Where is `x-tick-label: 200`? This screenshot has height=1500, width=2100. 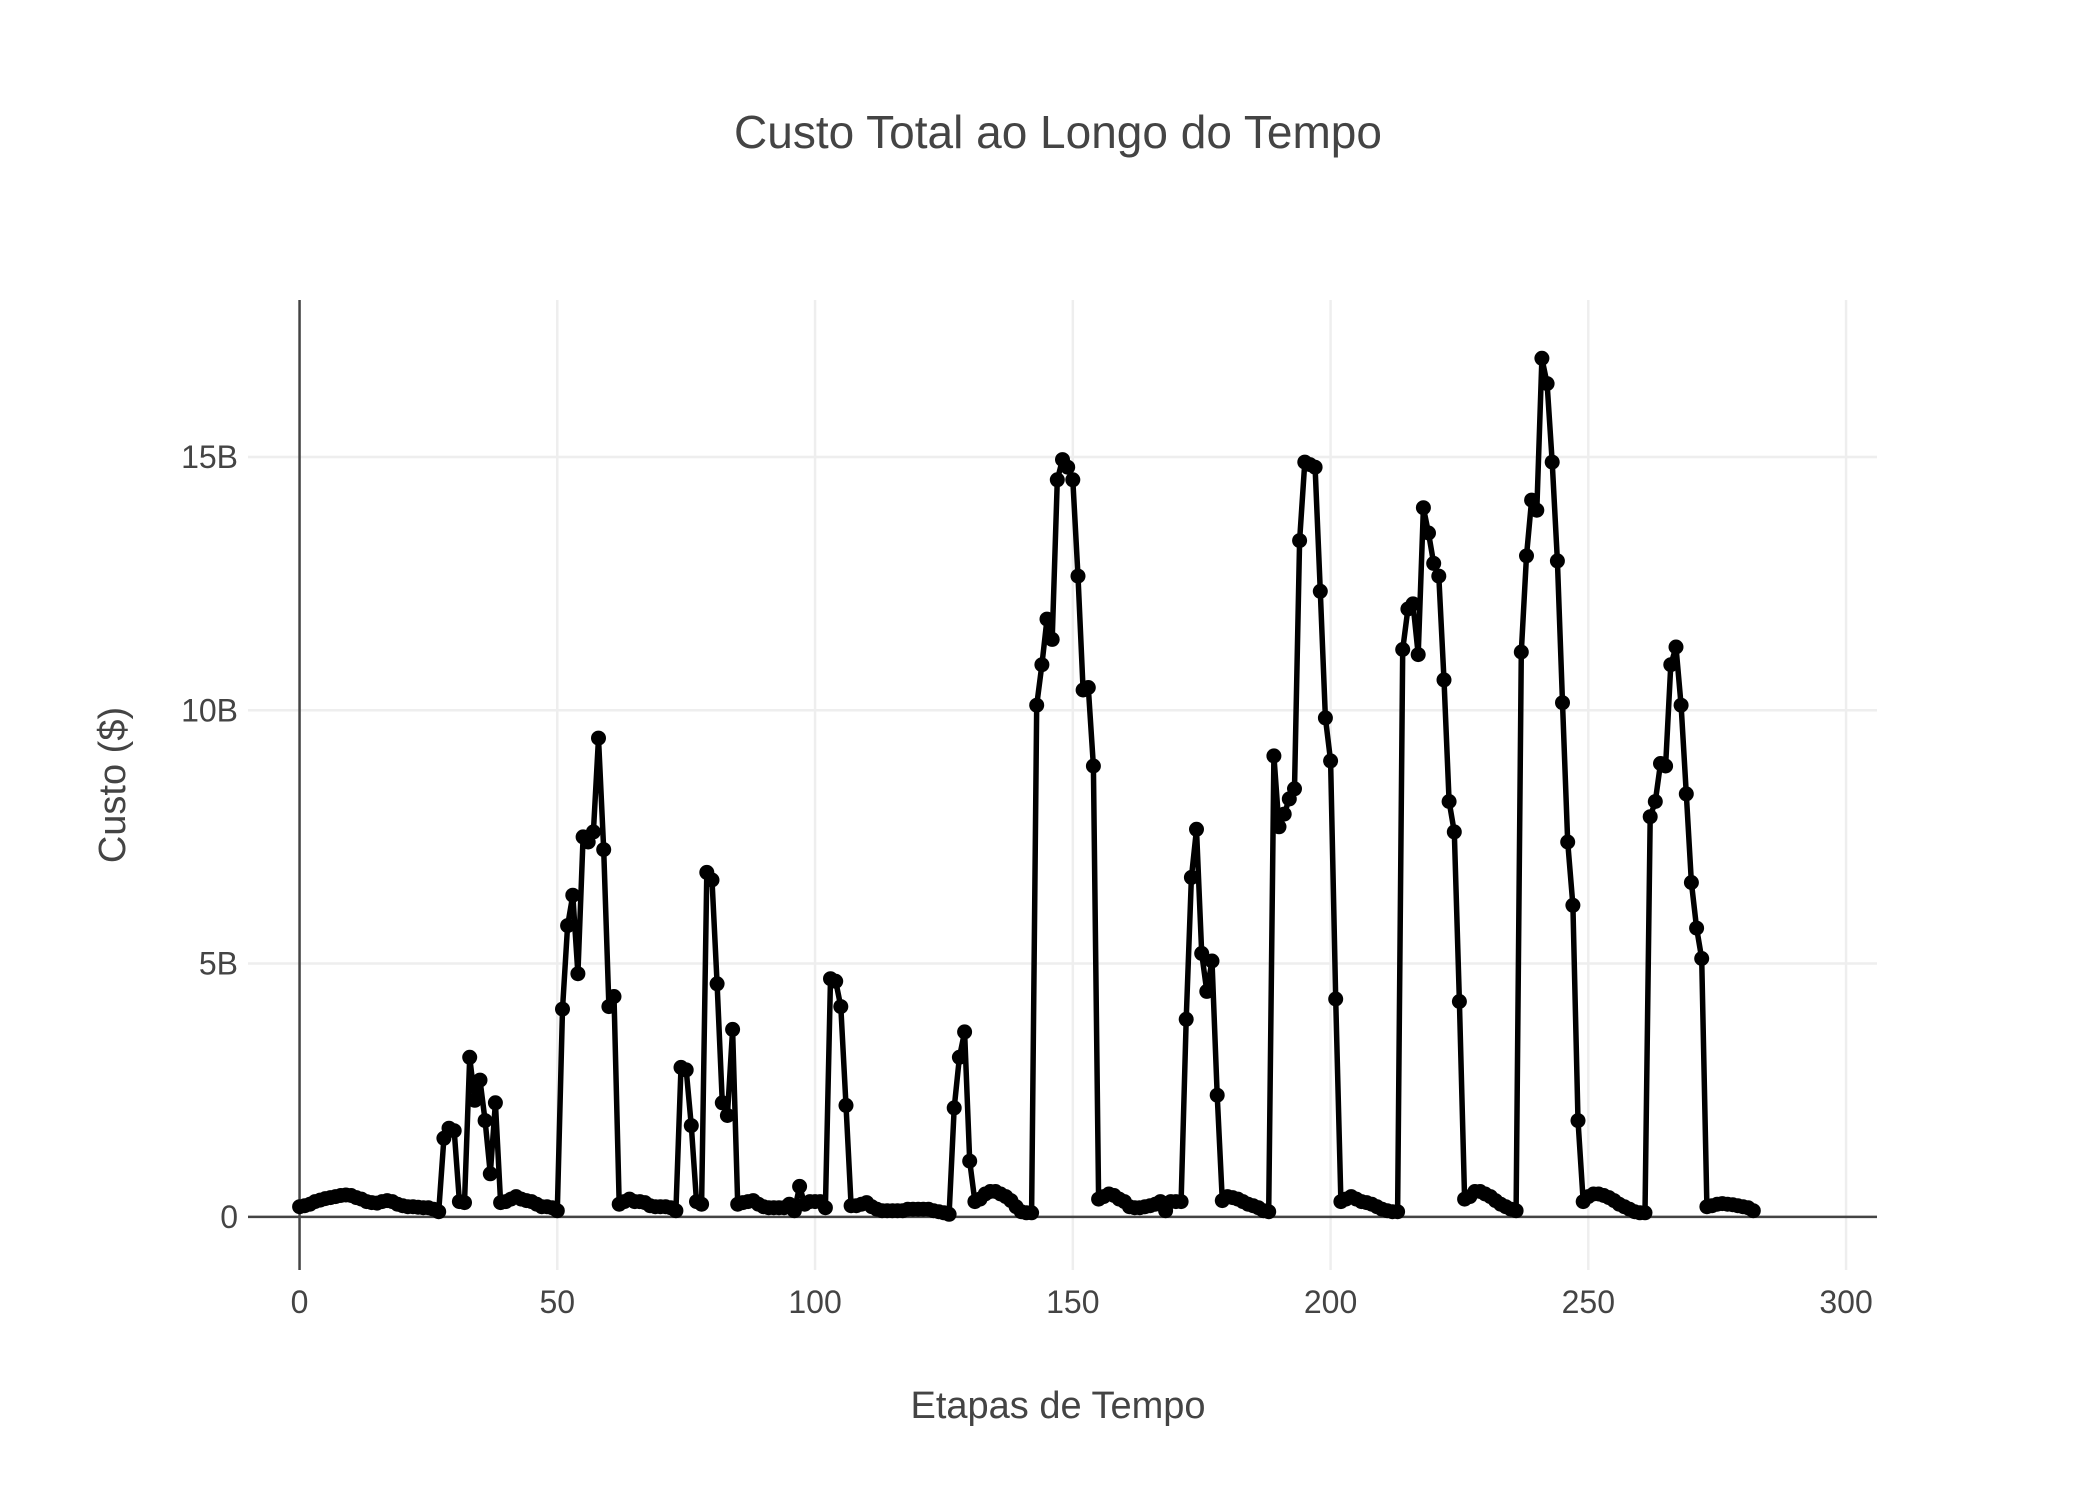 x-tick-label: 200 is located at coordinates (1330, 1302).